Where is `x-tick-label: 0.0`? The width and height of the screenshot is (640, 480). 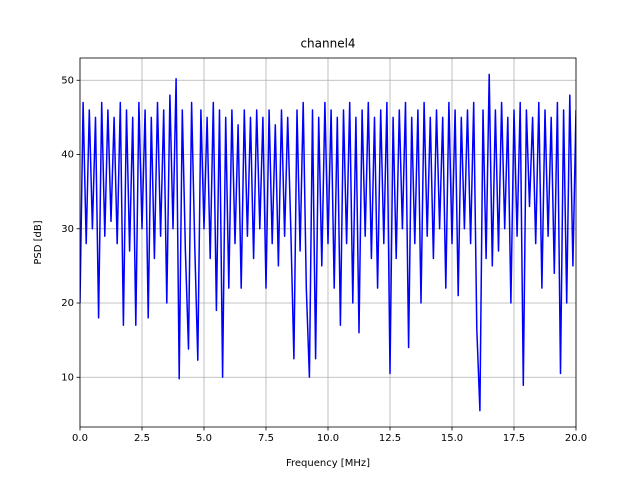
x-tick-label: 0.0 is located at coordinates (80, 438).